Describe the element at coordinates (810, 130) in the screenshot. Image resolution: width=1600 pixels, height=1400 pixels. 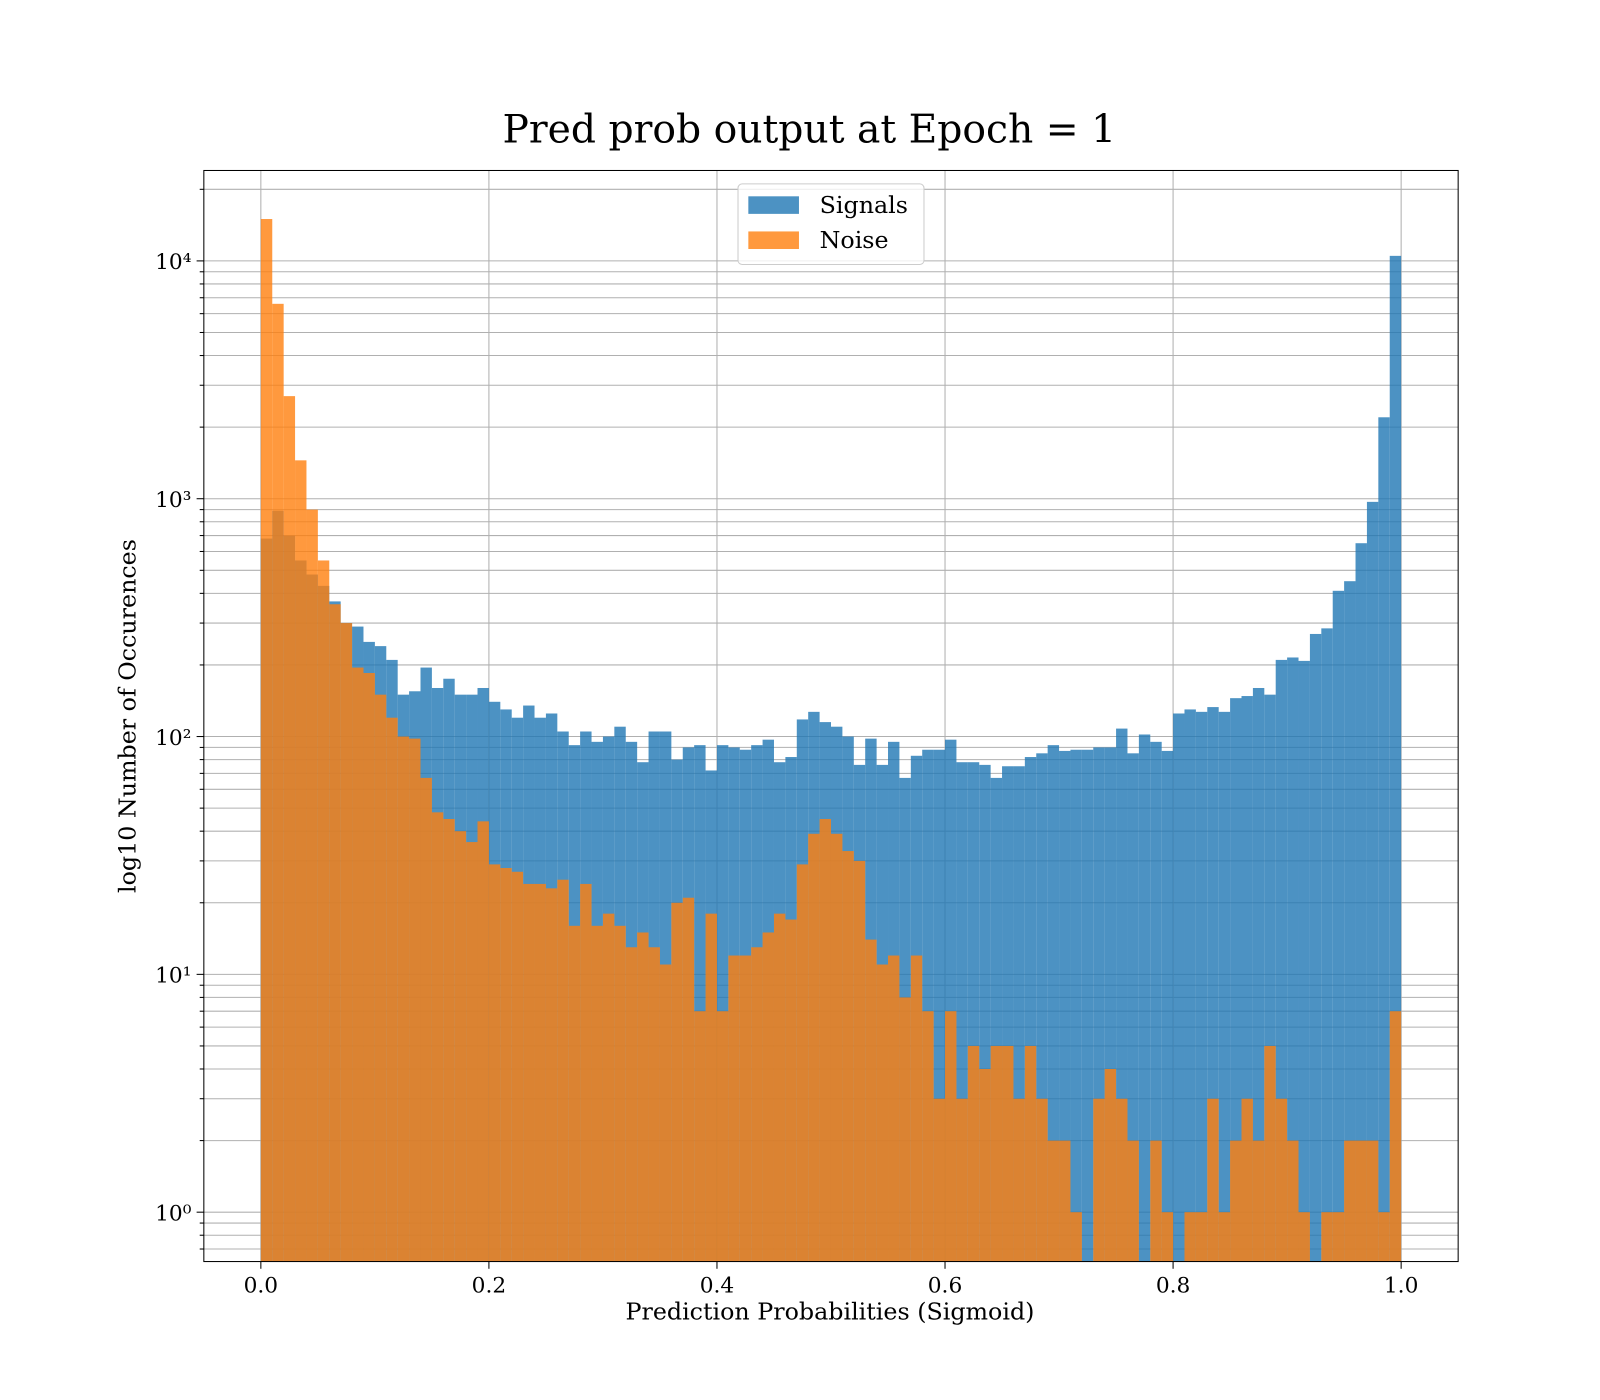
I see `chart-title: Pred prob output at Epoch = 1` at that location.